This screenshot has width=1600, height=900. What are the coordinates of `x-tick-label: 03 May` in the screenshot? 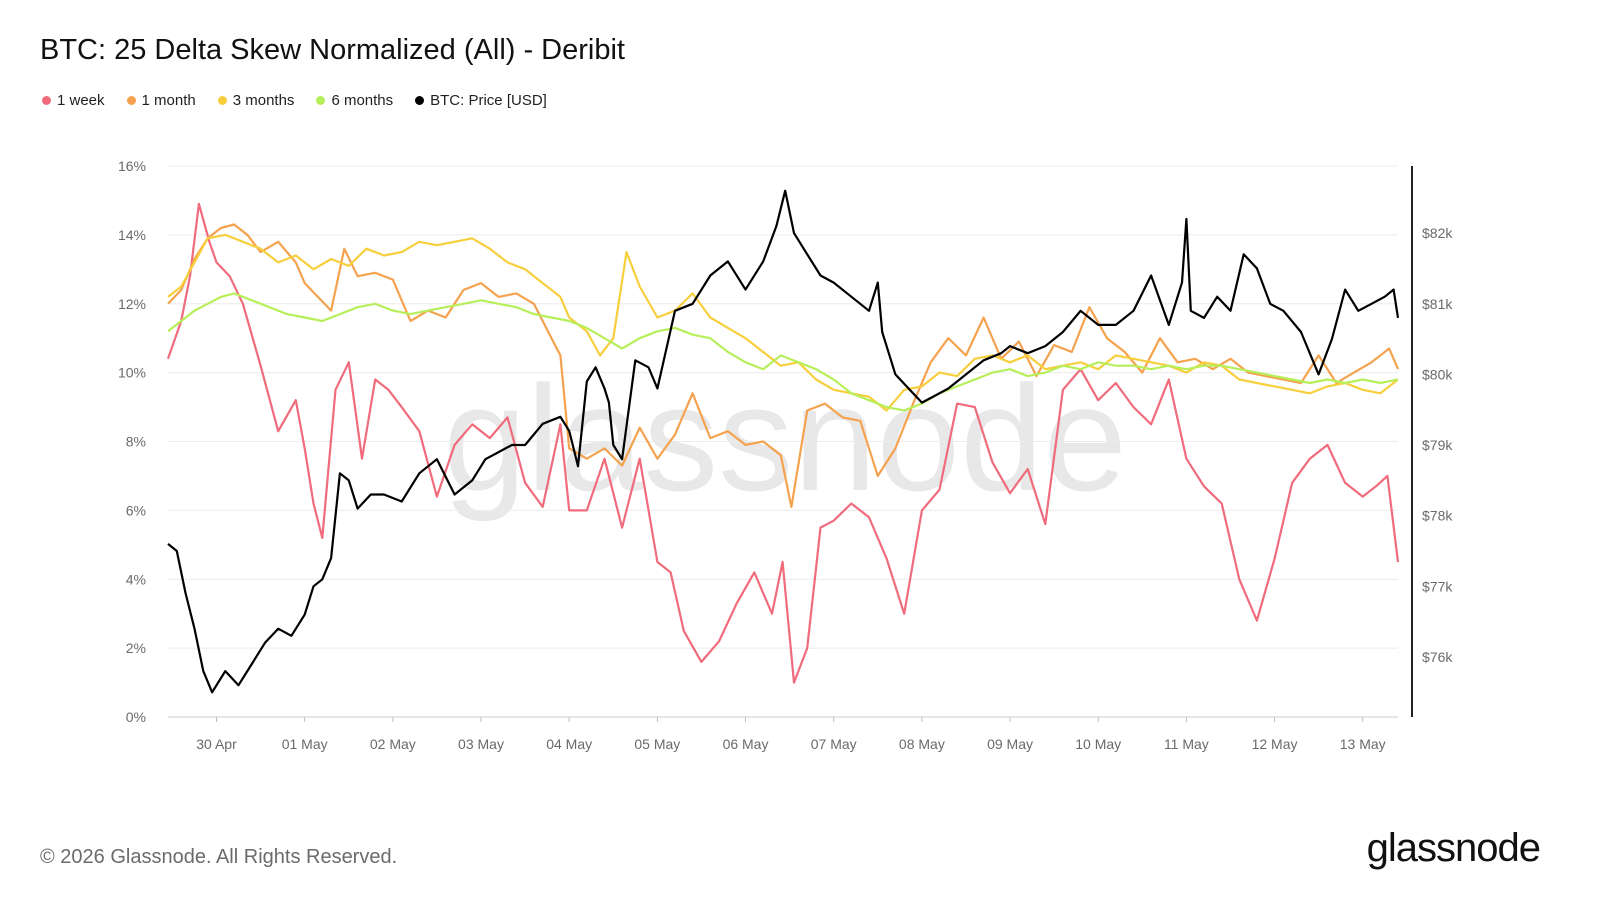 It's located at (481, 744).